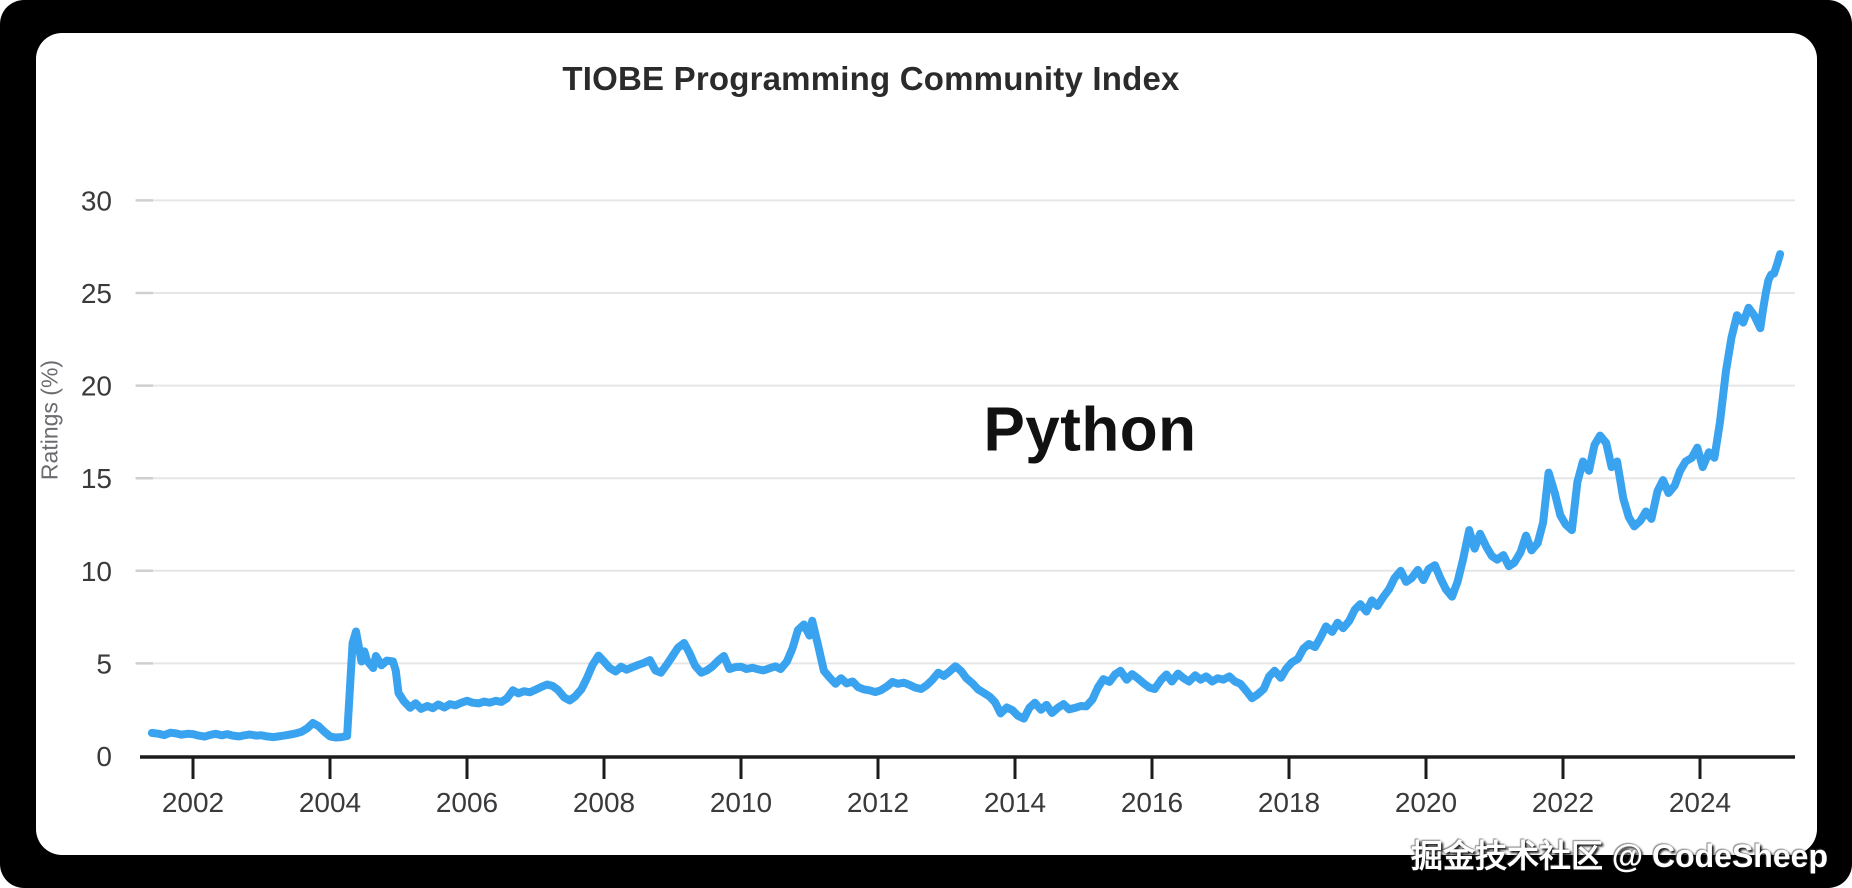 The height and width of the screenshot is (888, 1852). Describe the element at coordinates (96, 200) in the screenshot. I see `y-tick-label: 30` at that location.